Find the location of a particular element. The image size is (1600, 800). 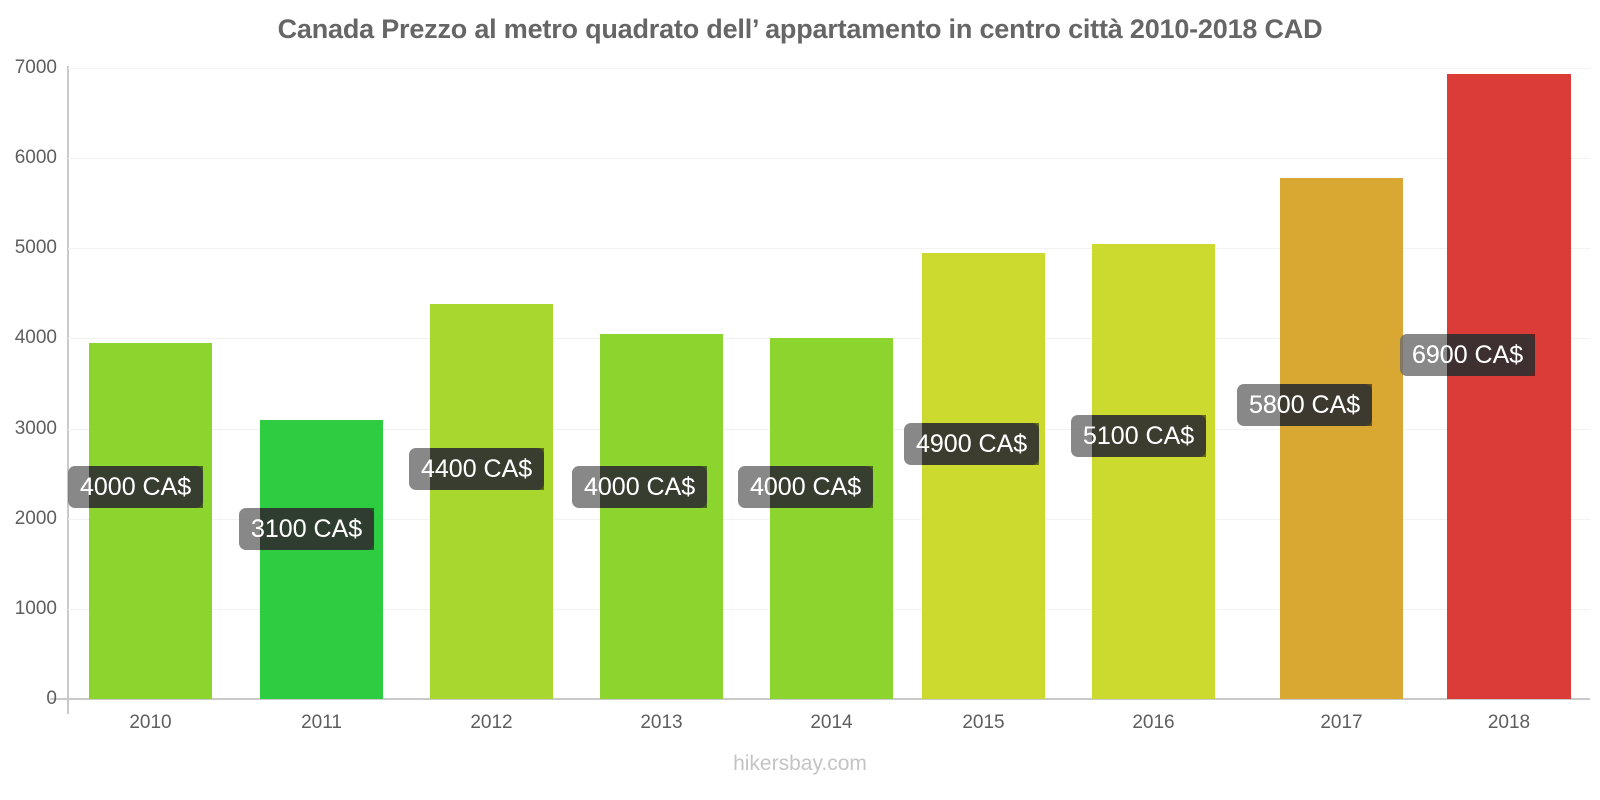

y-axis-line is located at coordinates (68, 383).